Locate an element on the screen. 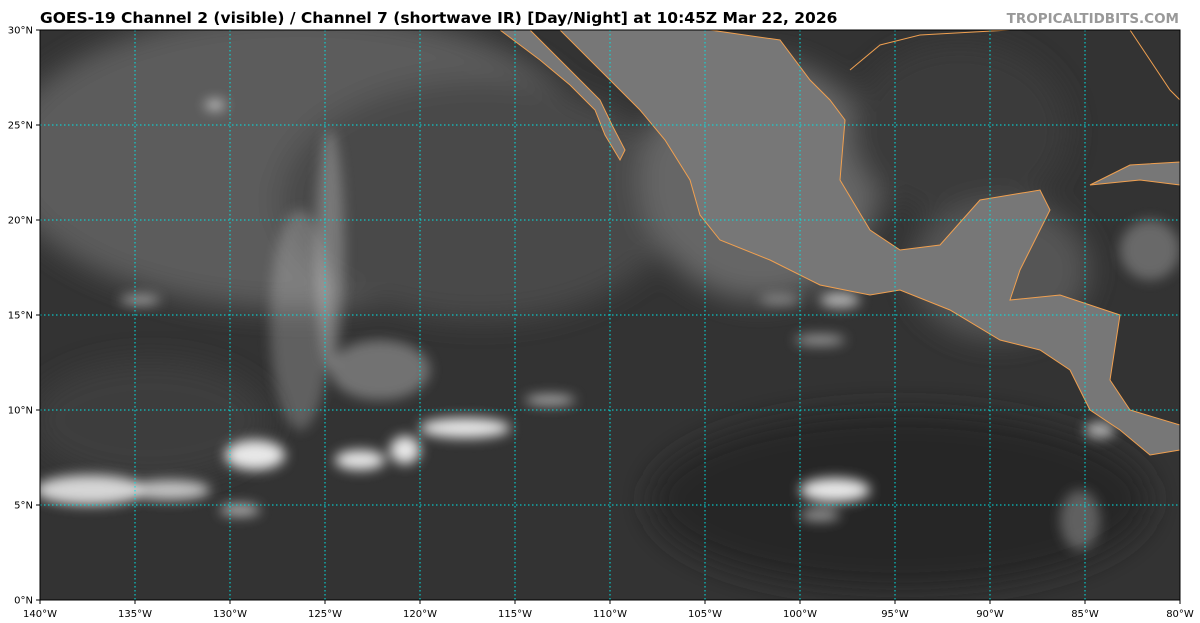 The image size is (1200, 623). lon-tick-label: 80°W is located at coordinates (1180, 614).